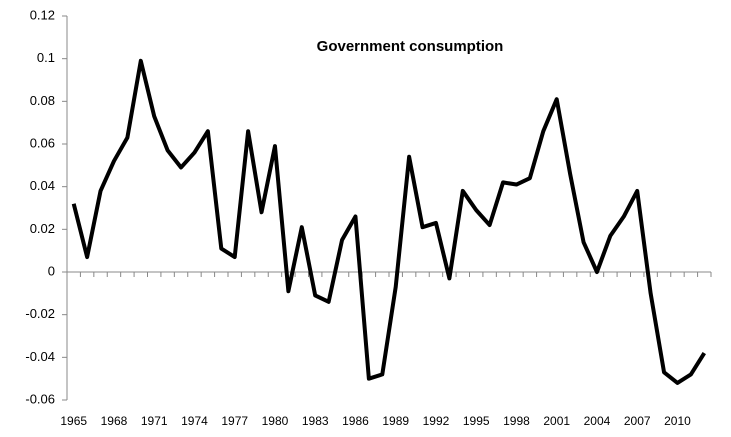 The height and width of the screenshot is (437, 731). Describe the element at coordinates (40, 313) in the screenshot. I see `y-tick-label: -0.02` at that location.